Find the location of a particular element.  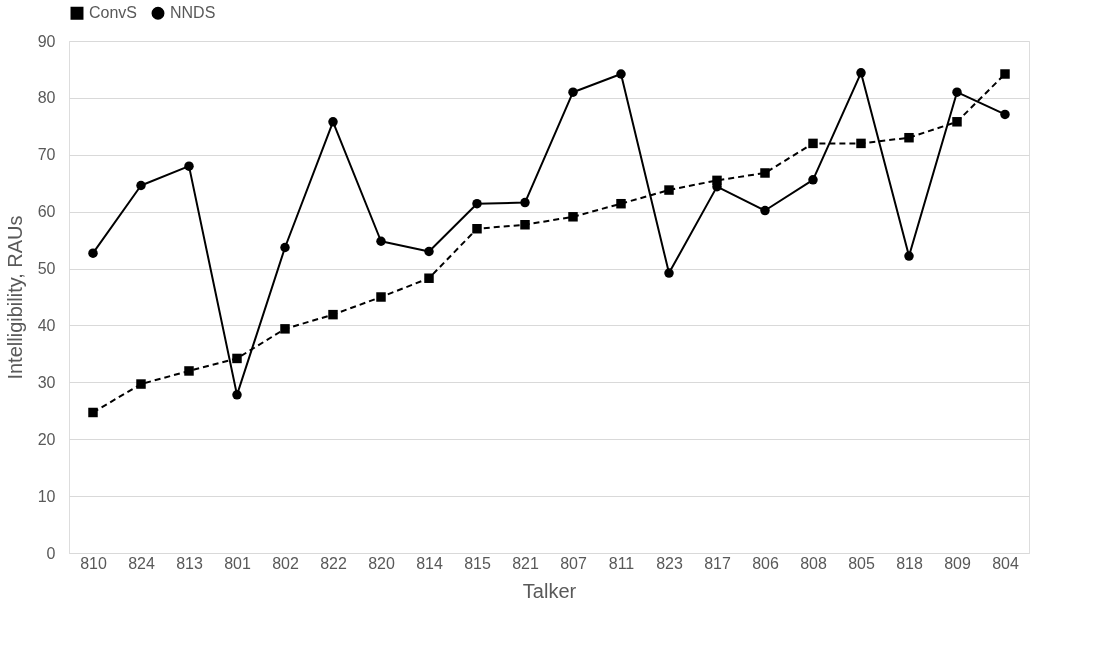

x-axis-title: Talker is located at coordinates (549, 590).